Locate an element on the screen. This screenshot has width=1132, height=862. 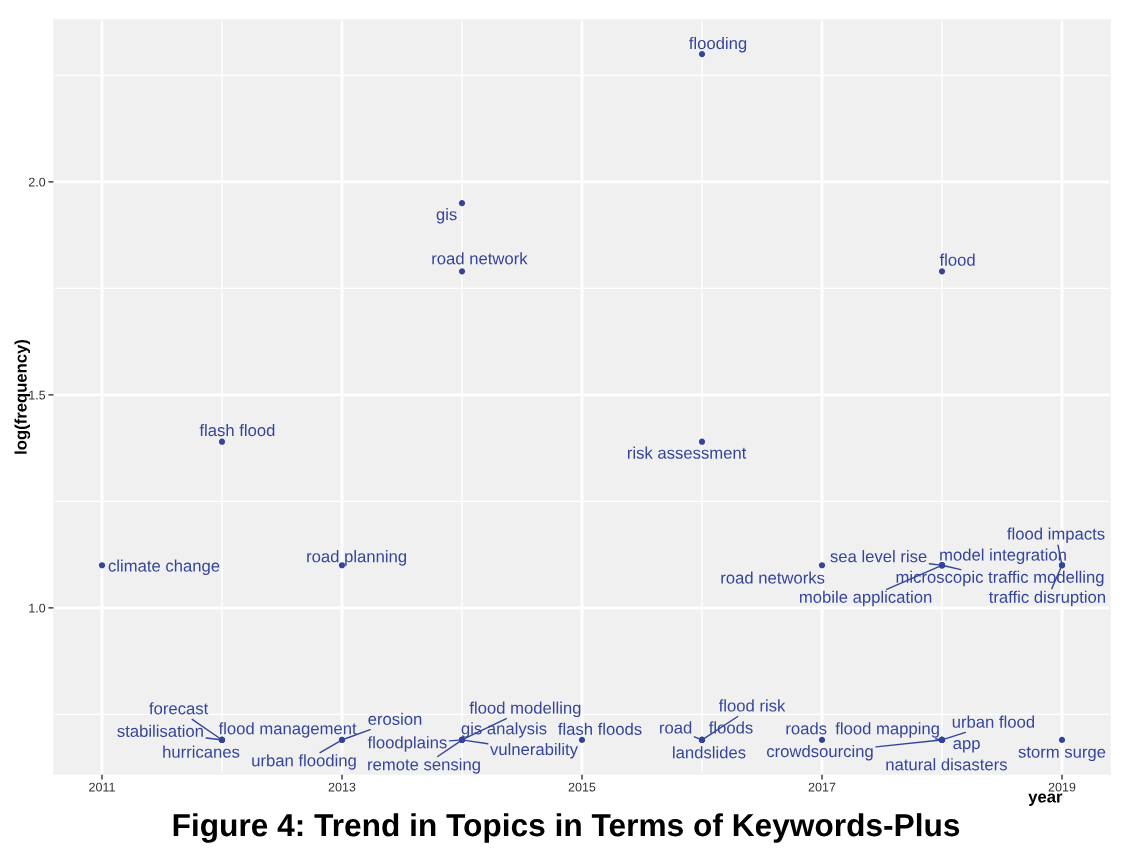
annotation: landslides is located at coordinates (709, 752).